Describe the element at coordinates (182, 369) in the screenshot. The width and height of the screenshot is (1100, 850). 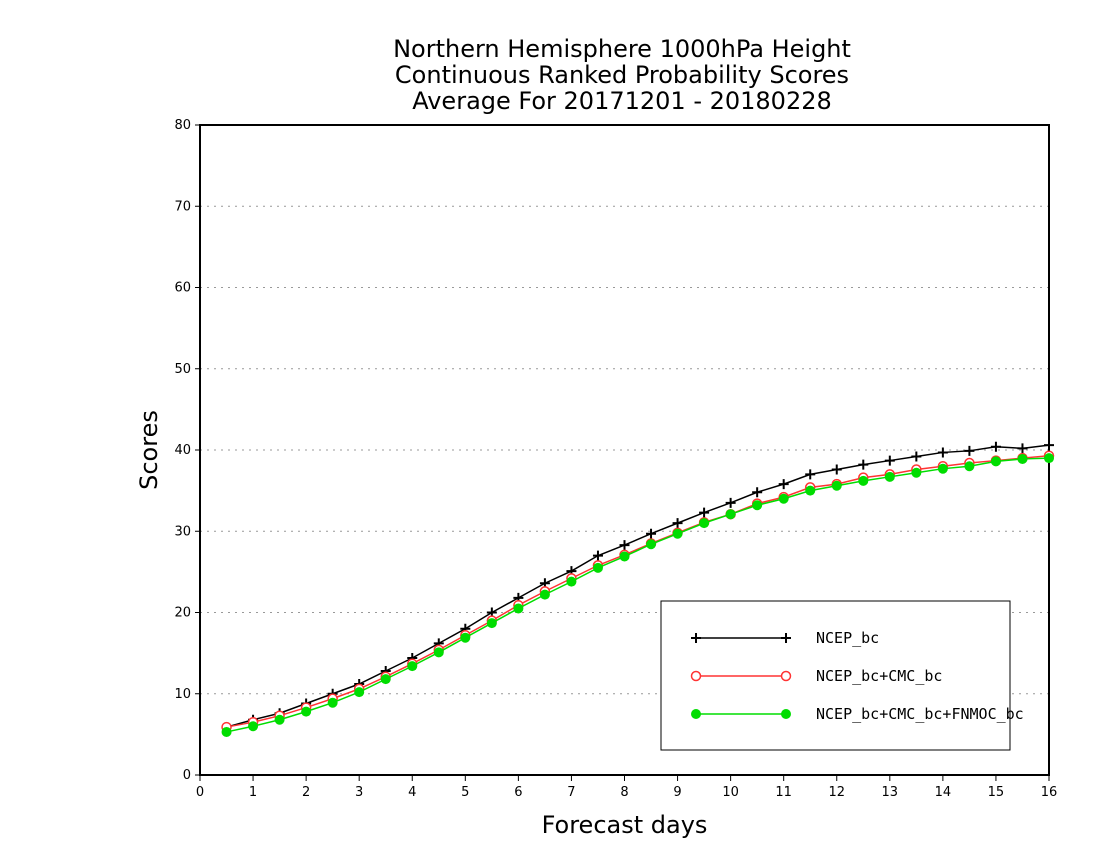
I see `y-tick-label: 50` at that location.